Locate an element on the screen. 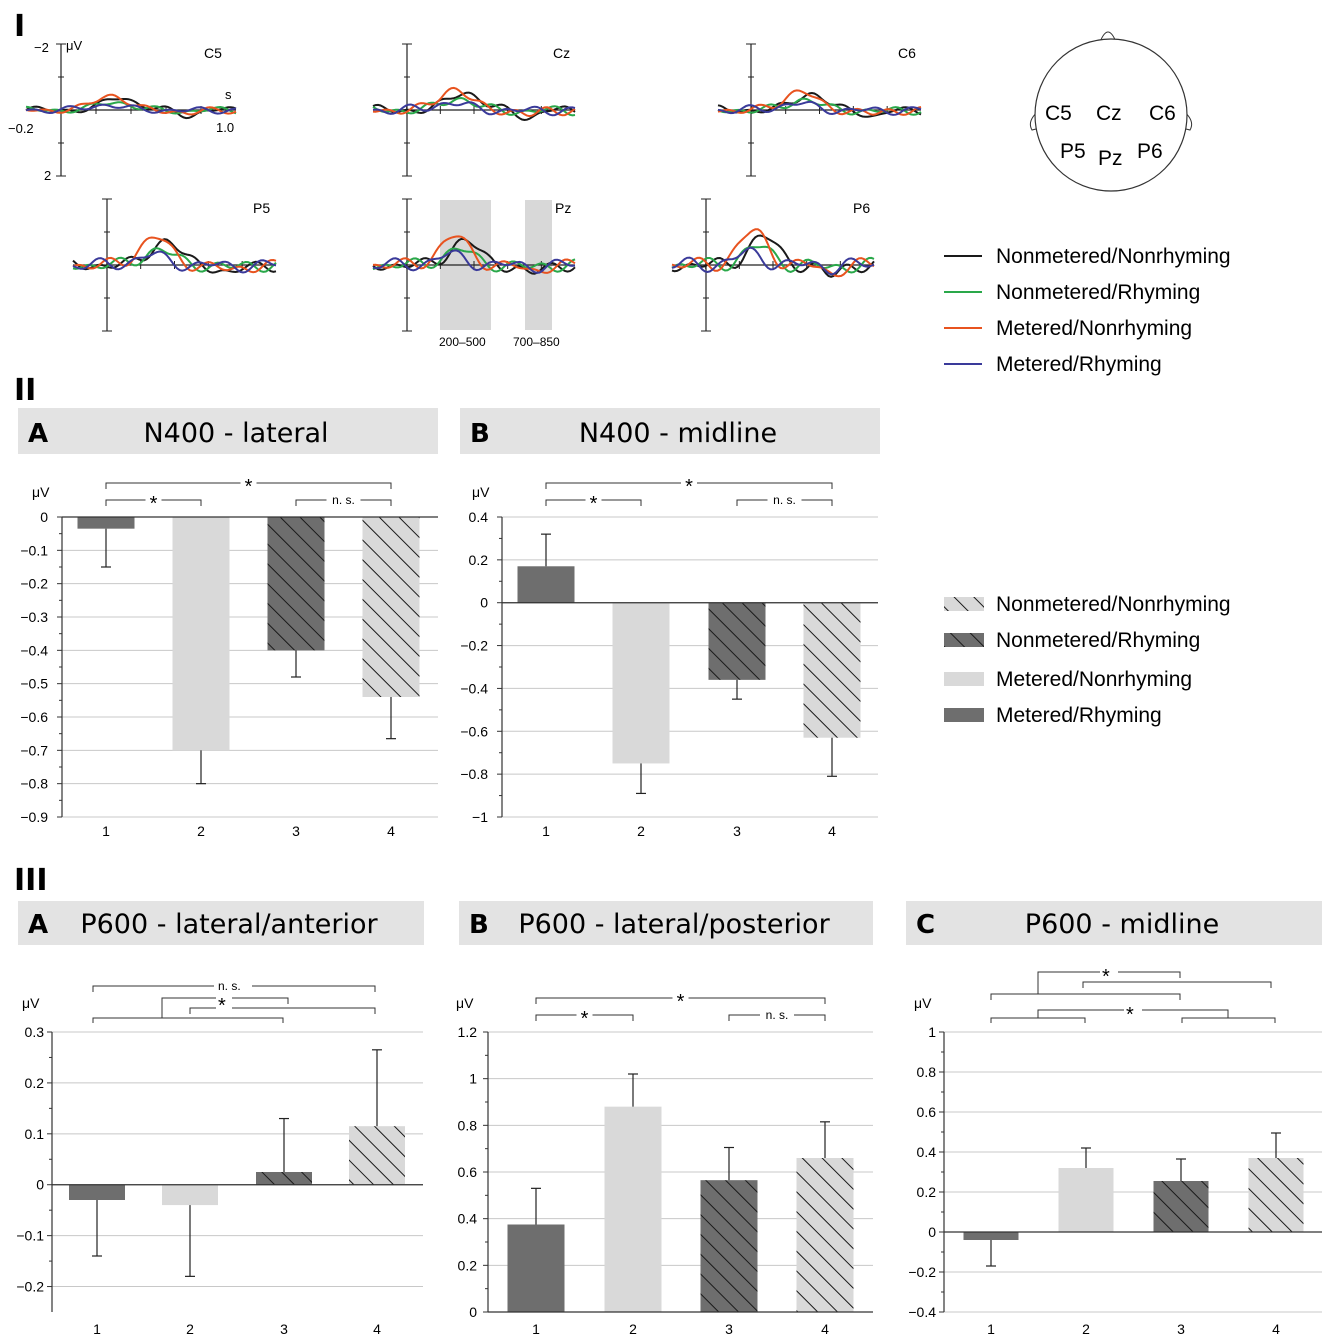 The width and height of the screenshot is (1323, 1338). erp-panel-label: C5 is located at coordinates (213, 53).